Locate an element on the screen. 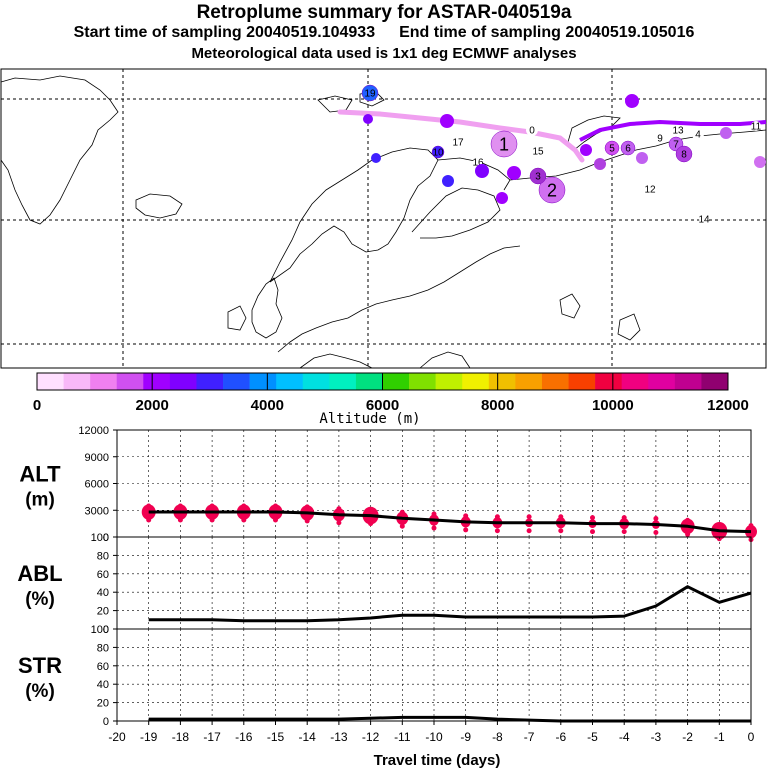  y-tick-label: 3000 is located at coordinates (97, 511).